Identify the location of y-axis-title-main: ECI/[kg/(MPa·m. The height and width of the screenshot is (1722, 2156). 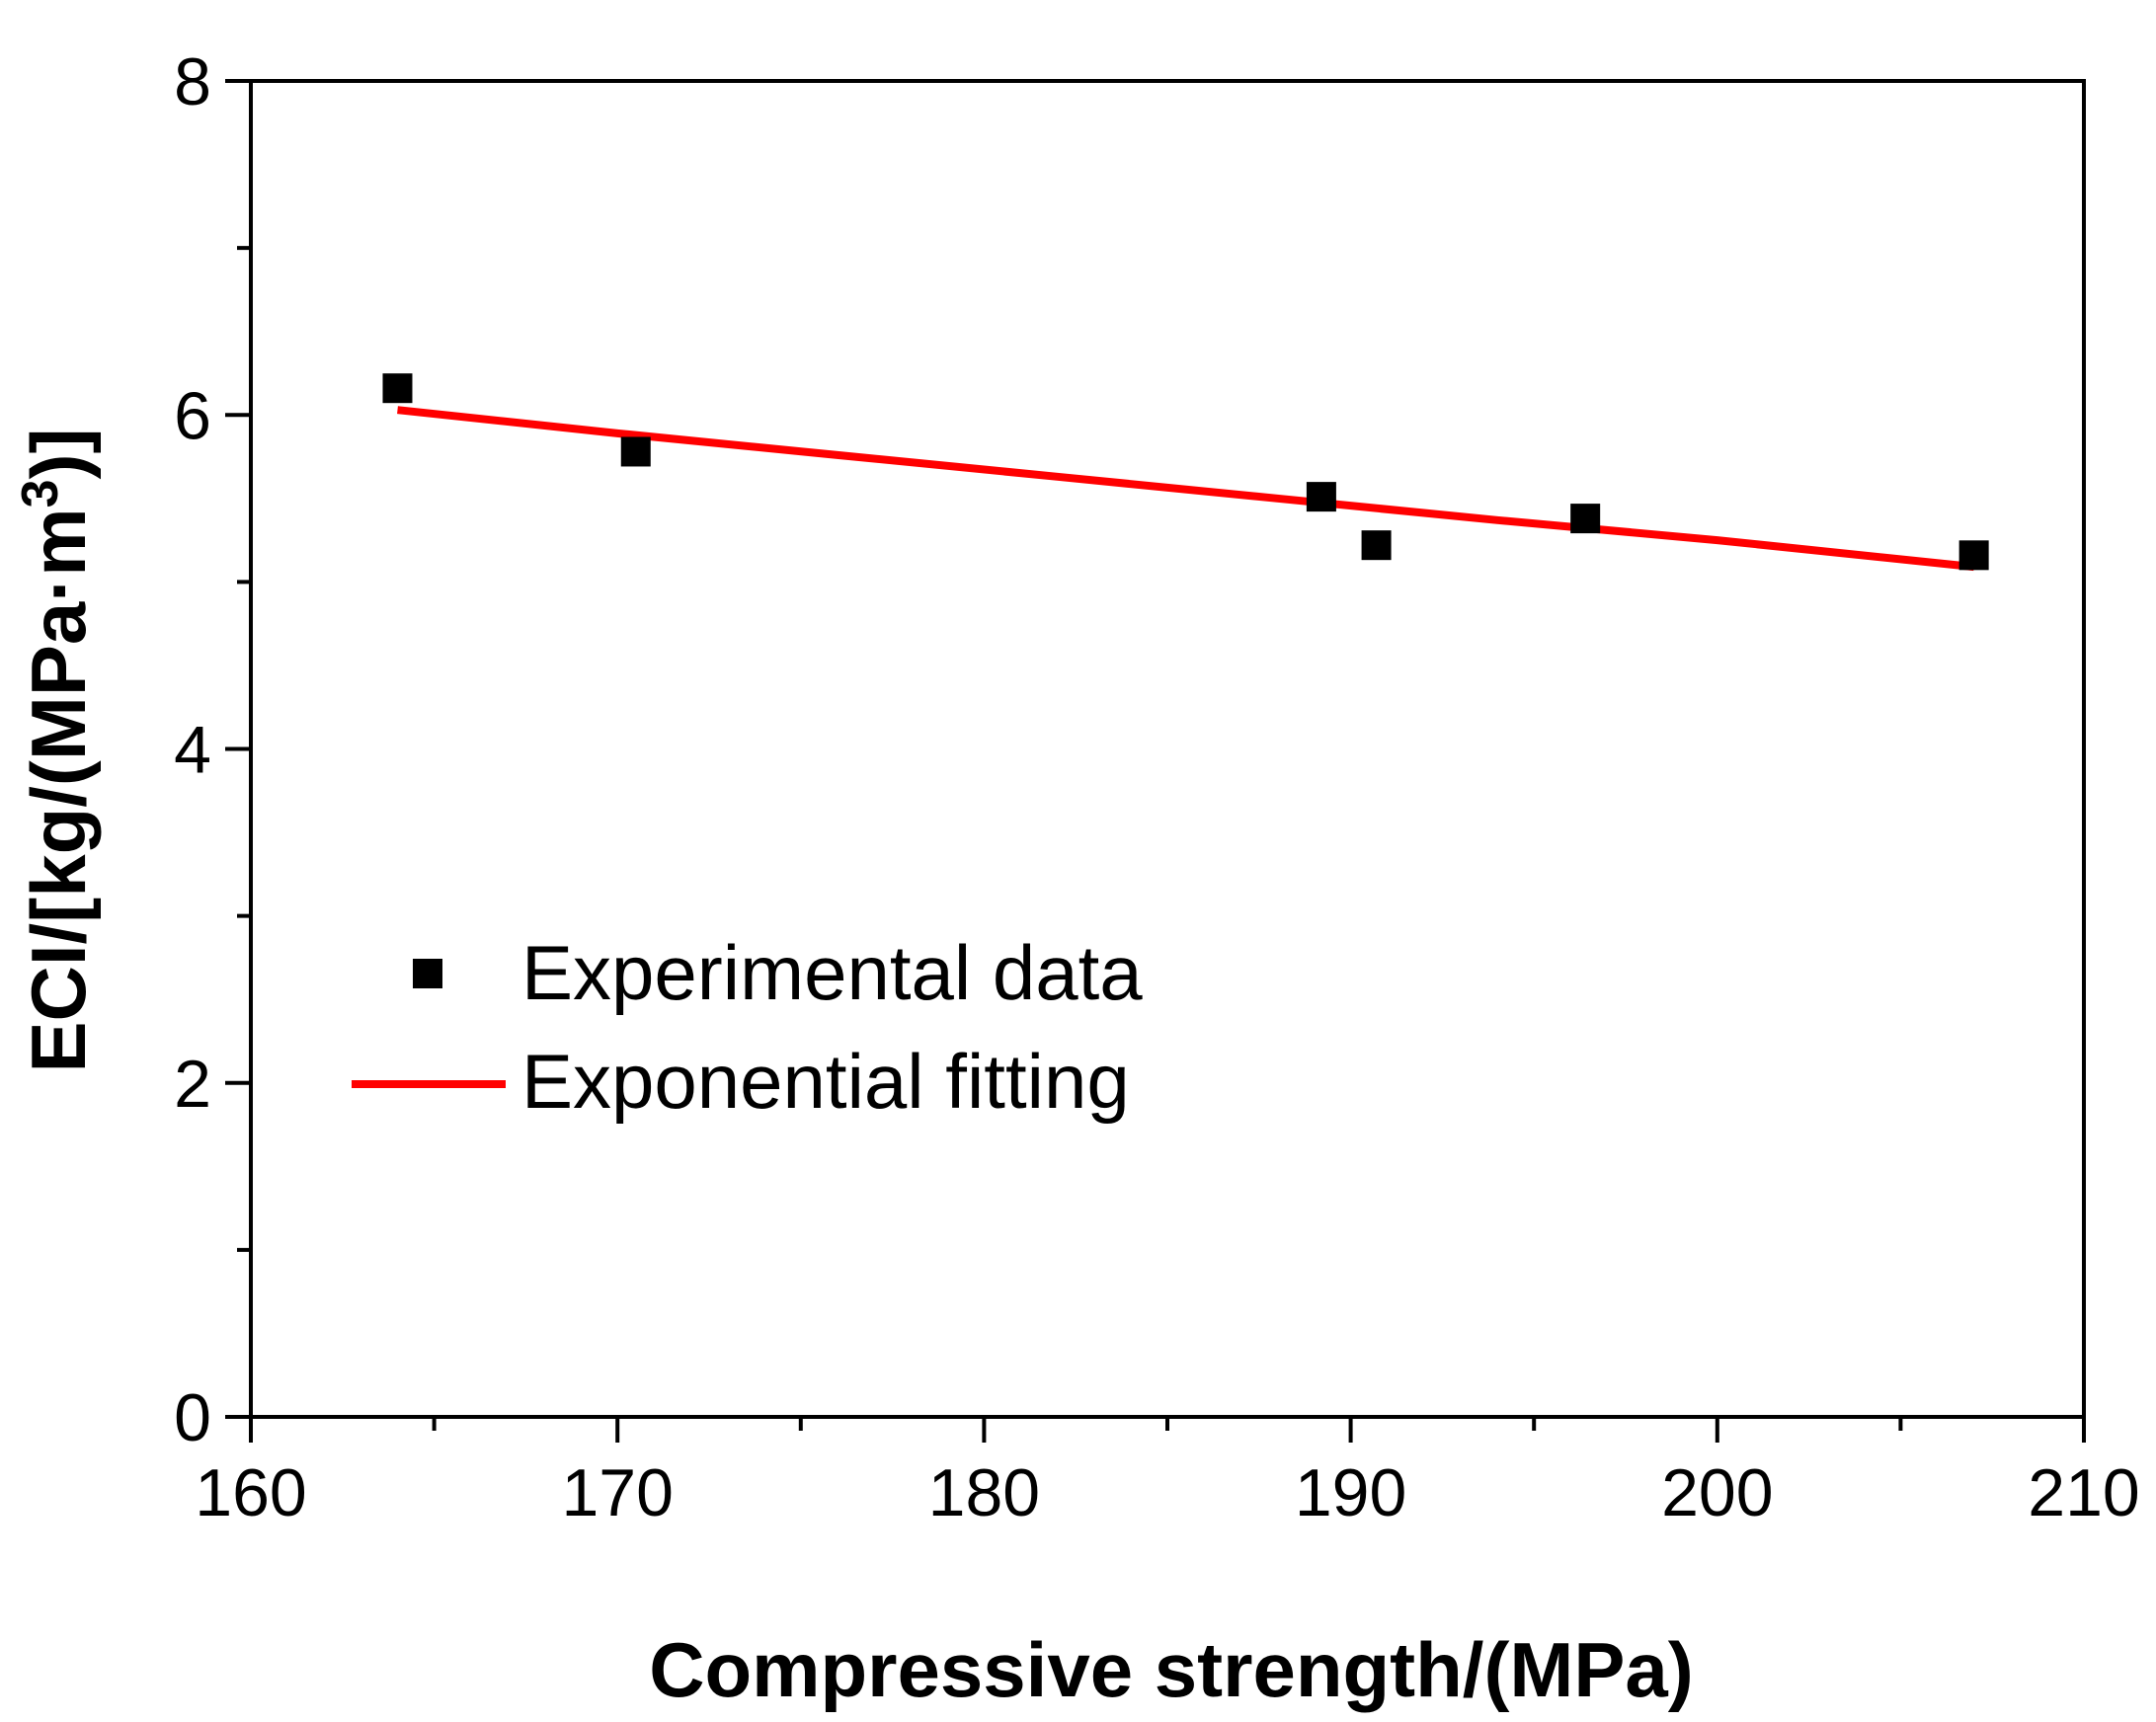
(59, 790).